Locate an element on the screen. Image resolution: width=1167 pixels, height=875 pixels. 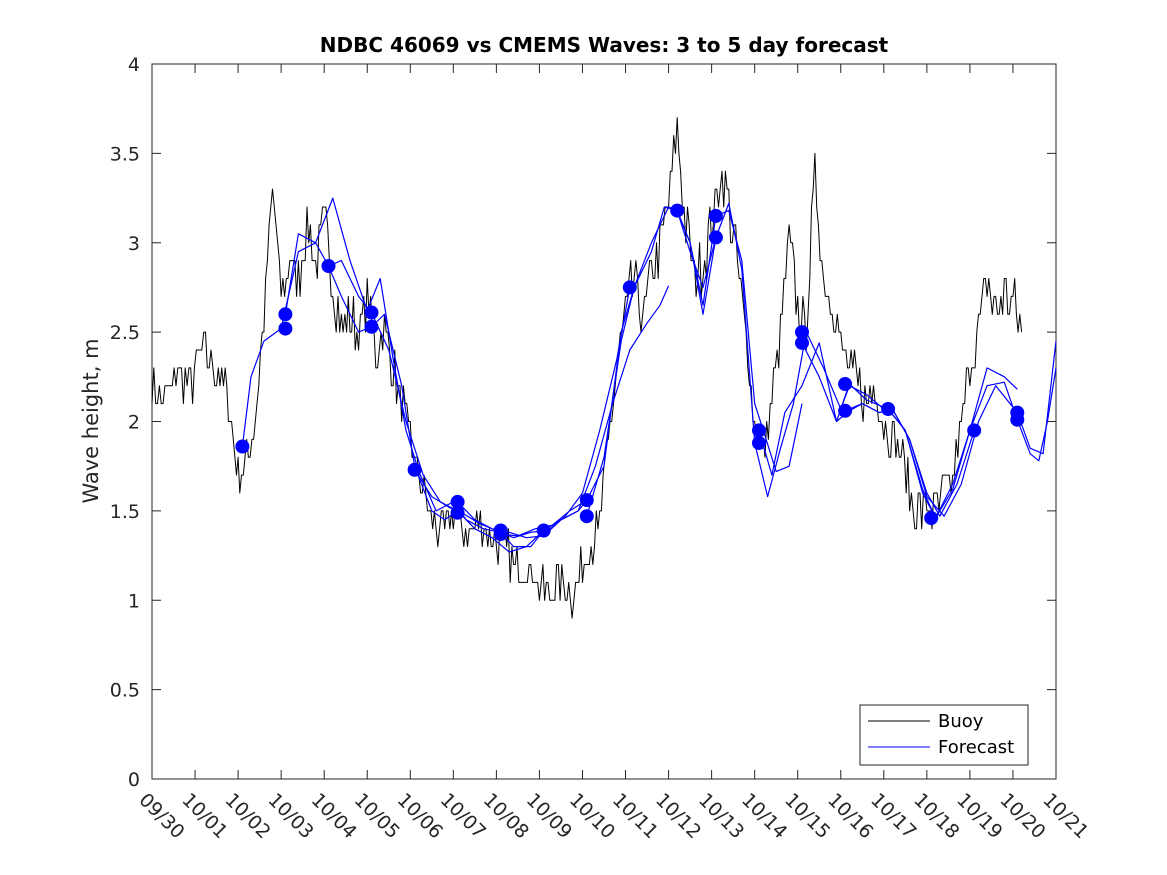
x-tick-label: 10/10 is located at coordinates (592, 816).